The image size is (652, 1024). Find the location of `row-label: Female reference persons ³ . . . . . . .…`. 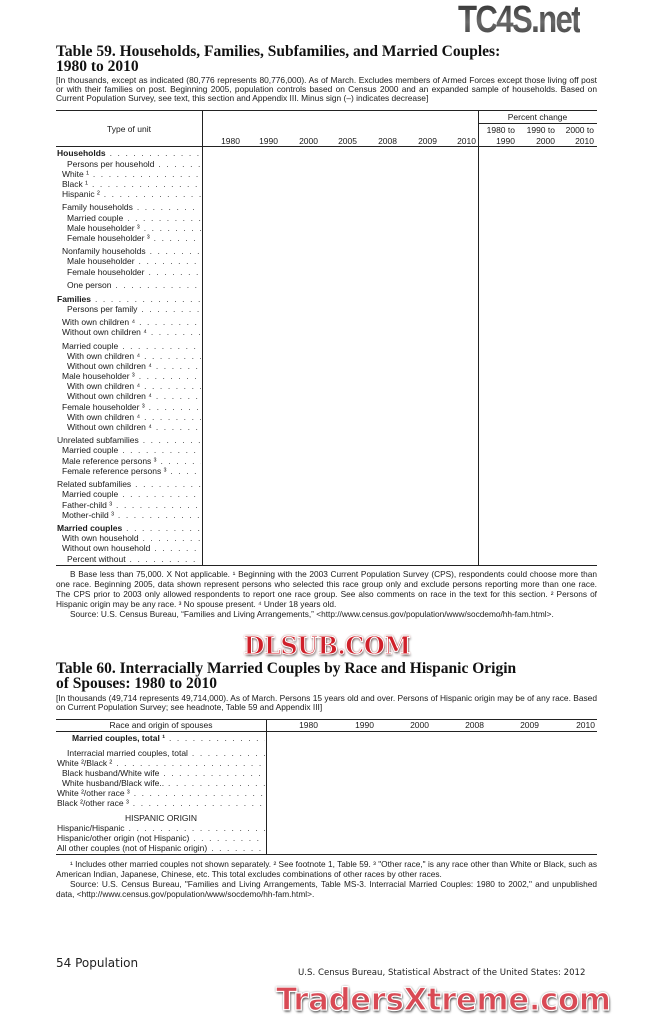

row-label: Female reference persons ³ . . . . . . .… is located at coordinates (129, 471).